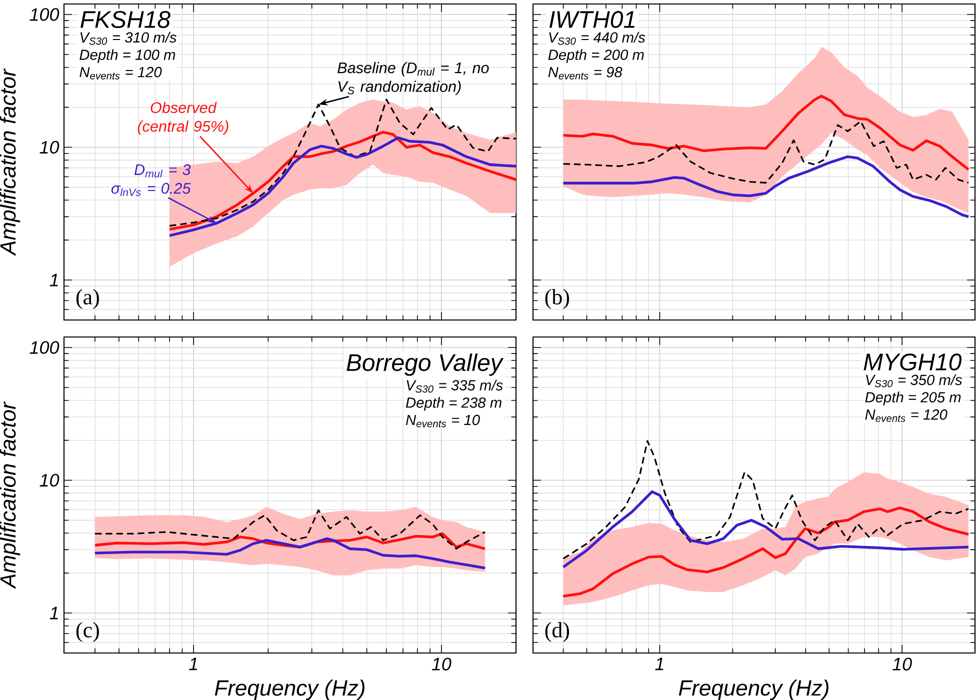 The width and height of the screenshot is (978, 700). Describe the element at coordinates (413, 78) in the screenshot. I see `text: Baseline (D$_{mul}$ = 1, no V$_{S}$ randomization)` at that location.